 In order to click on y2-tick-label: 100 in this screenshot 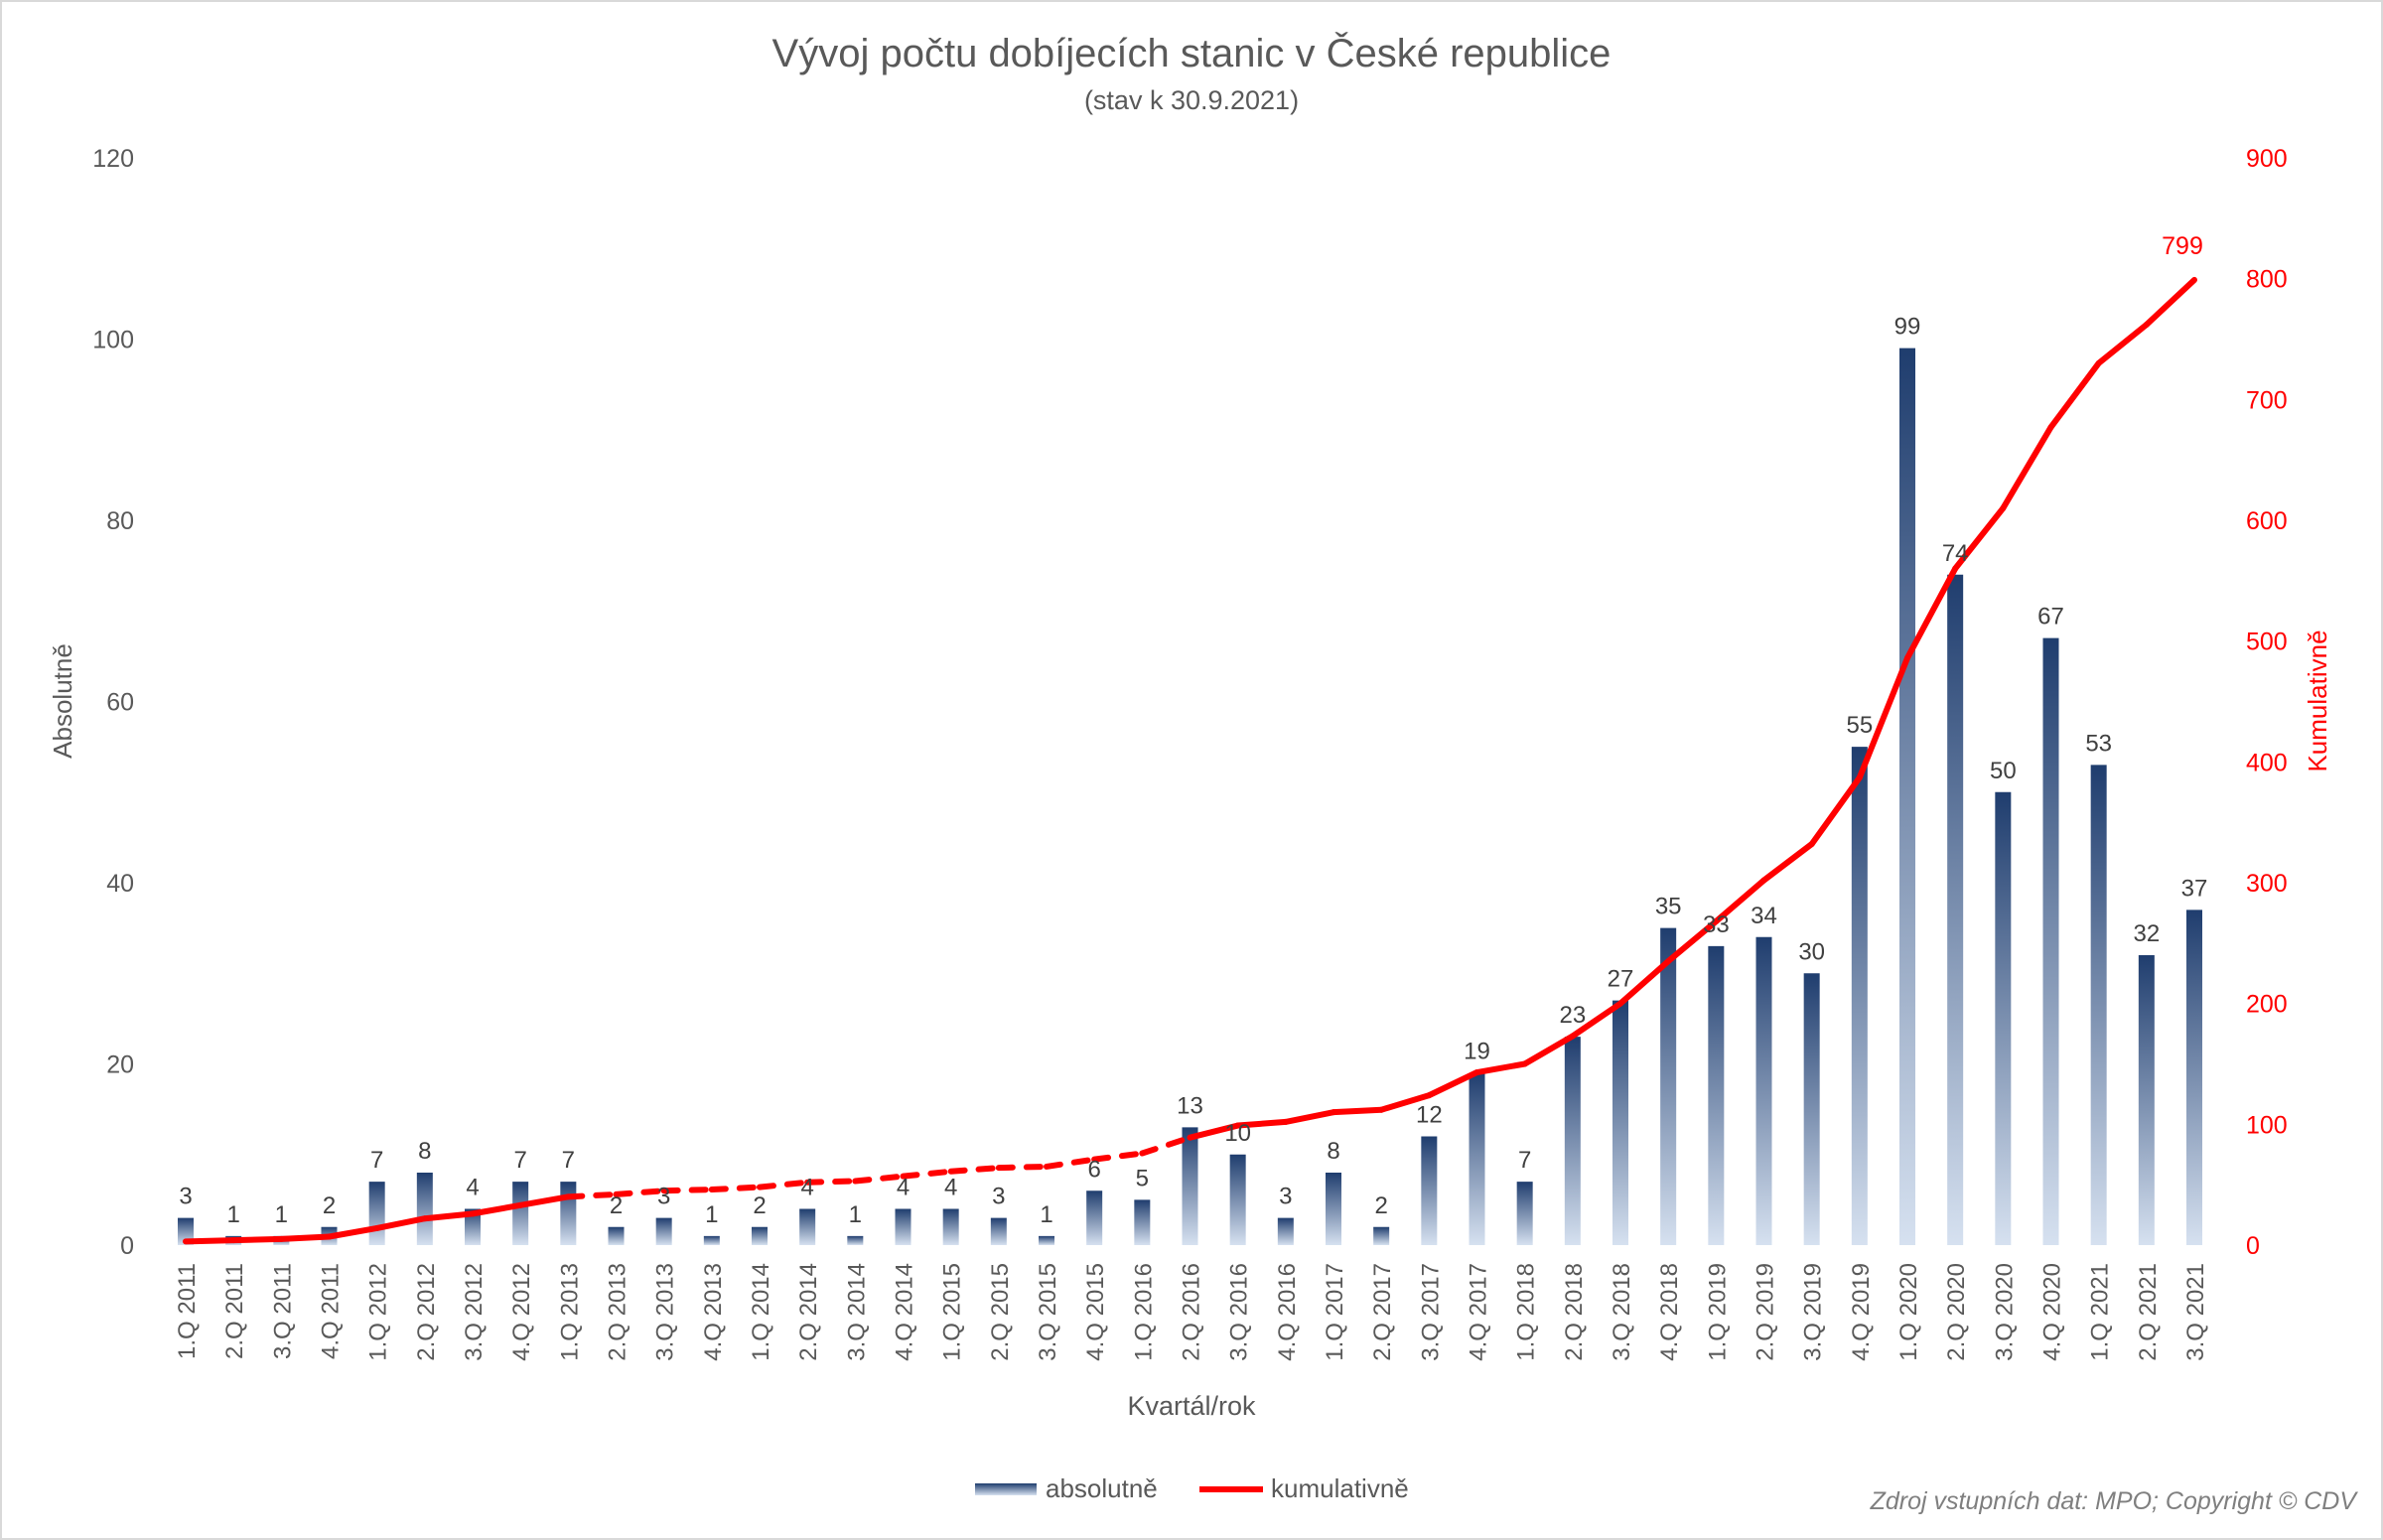, I will do `click(2267, 1125)`.